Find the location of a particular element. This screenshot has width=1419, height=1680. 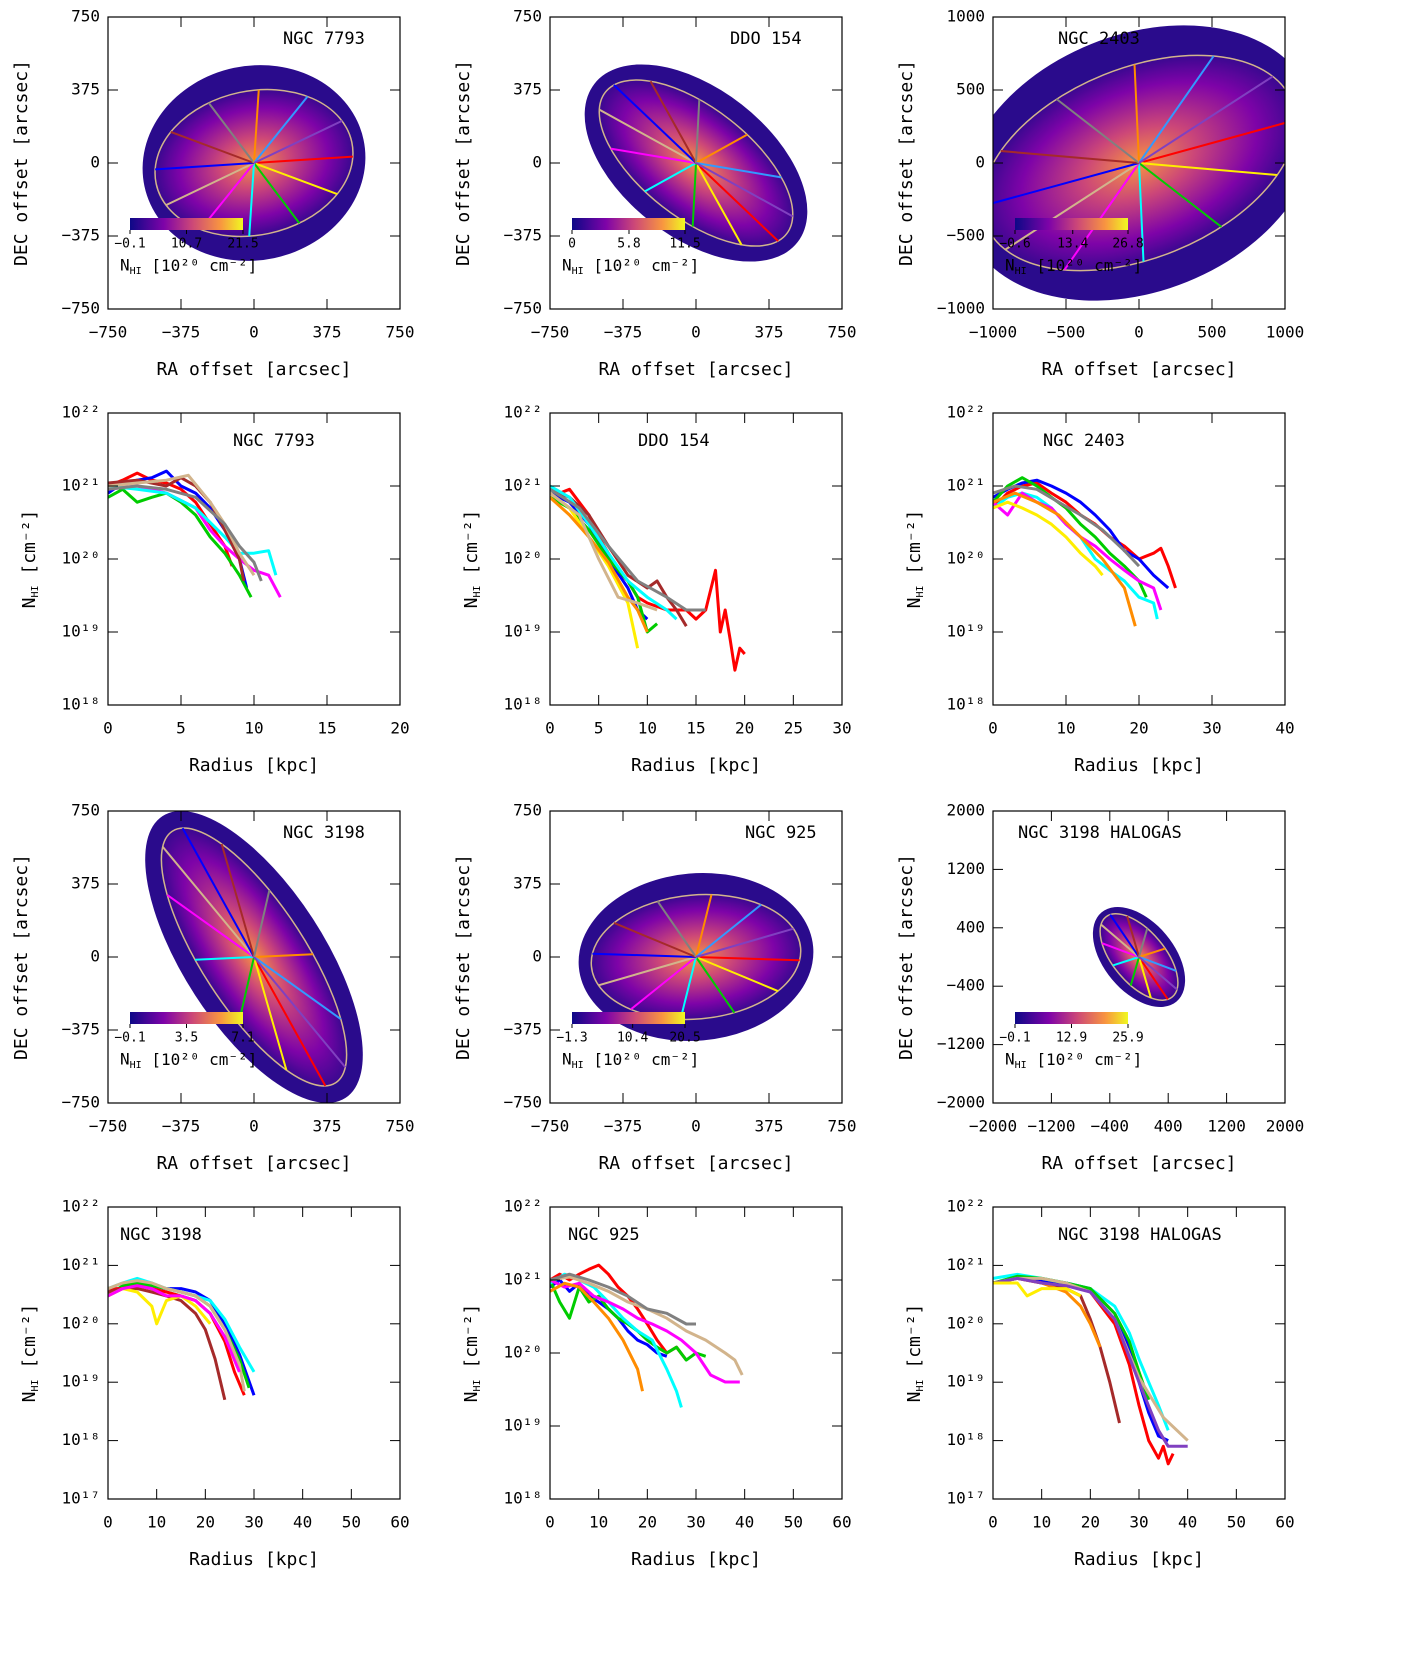

panel-title: DDO 154 is located at coordinates (674, 441).